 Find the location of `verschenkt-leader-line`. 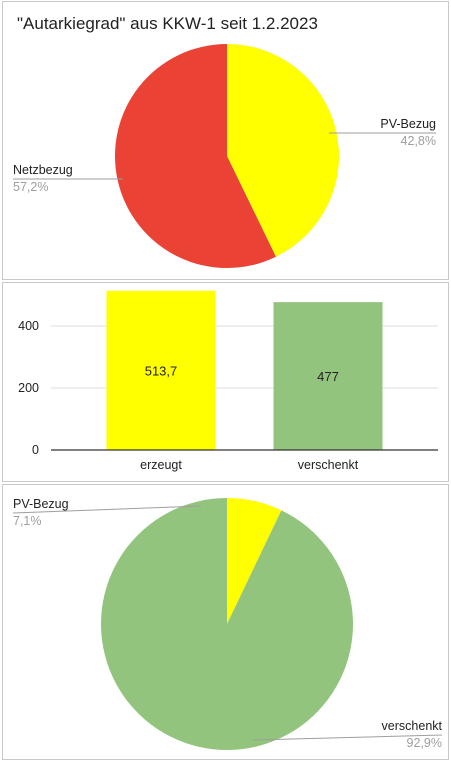

verschenkt-leader-line is located at coordinates (347, 737).